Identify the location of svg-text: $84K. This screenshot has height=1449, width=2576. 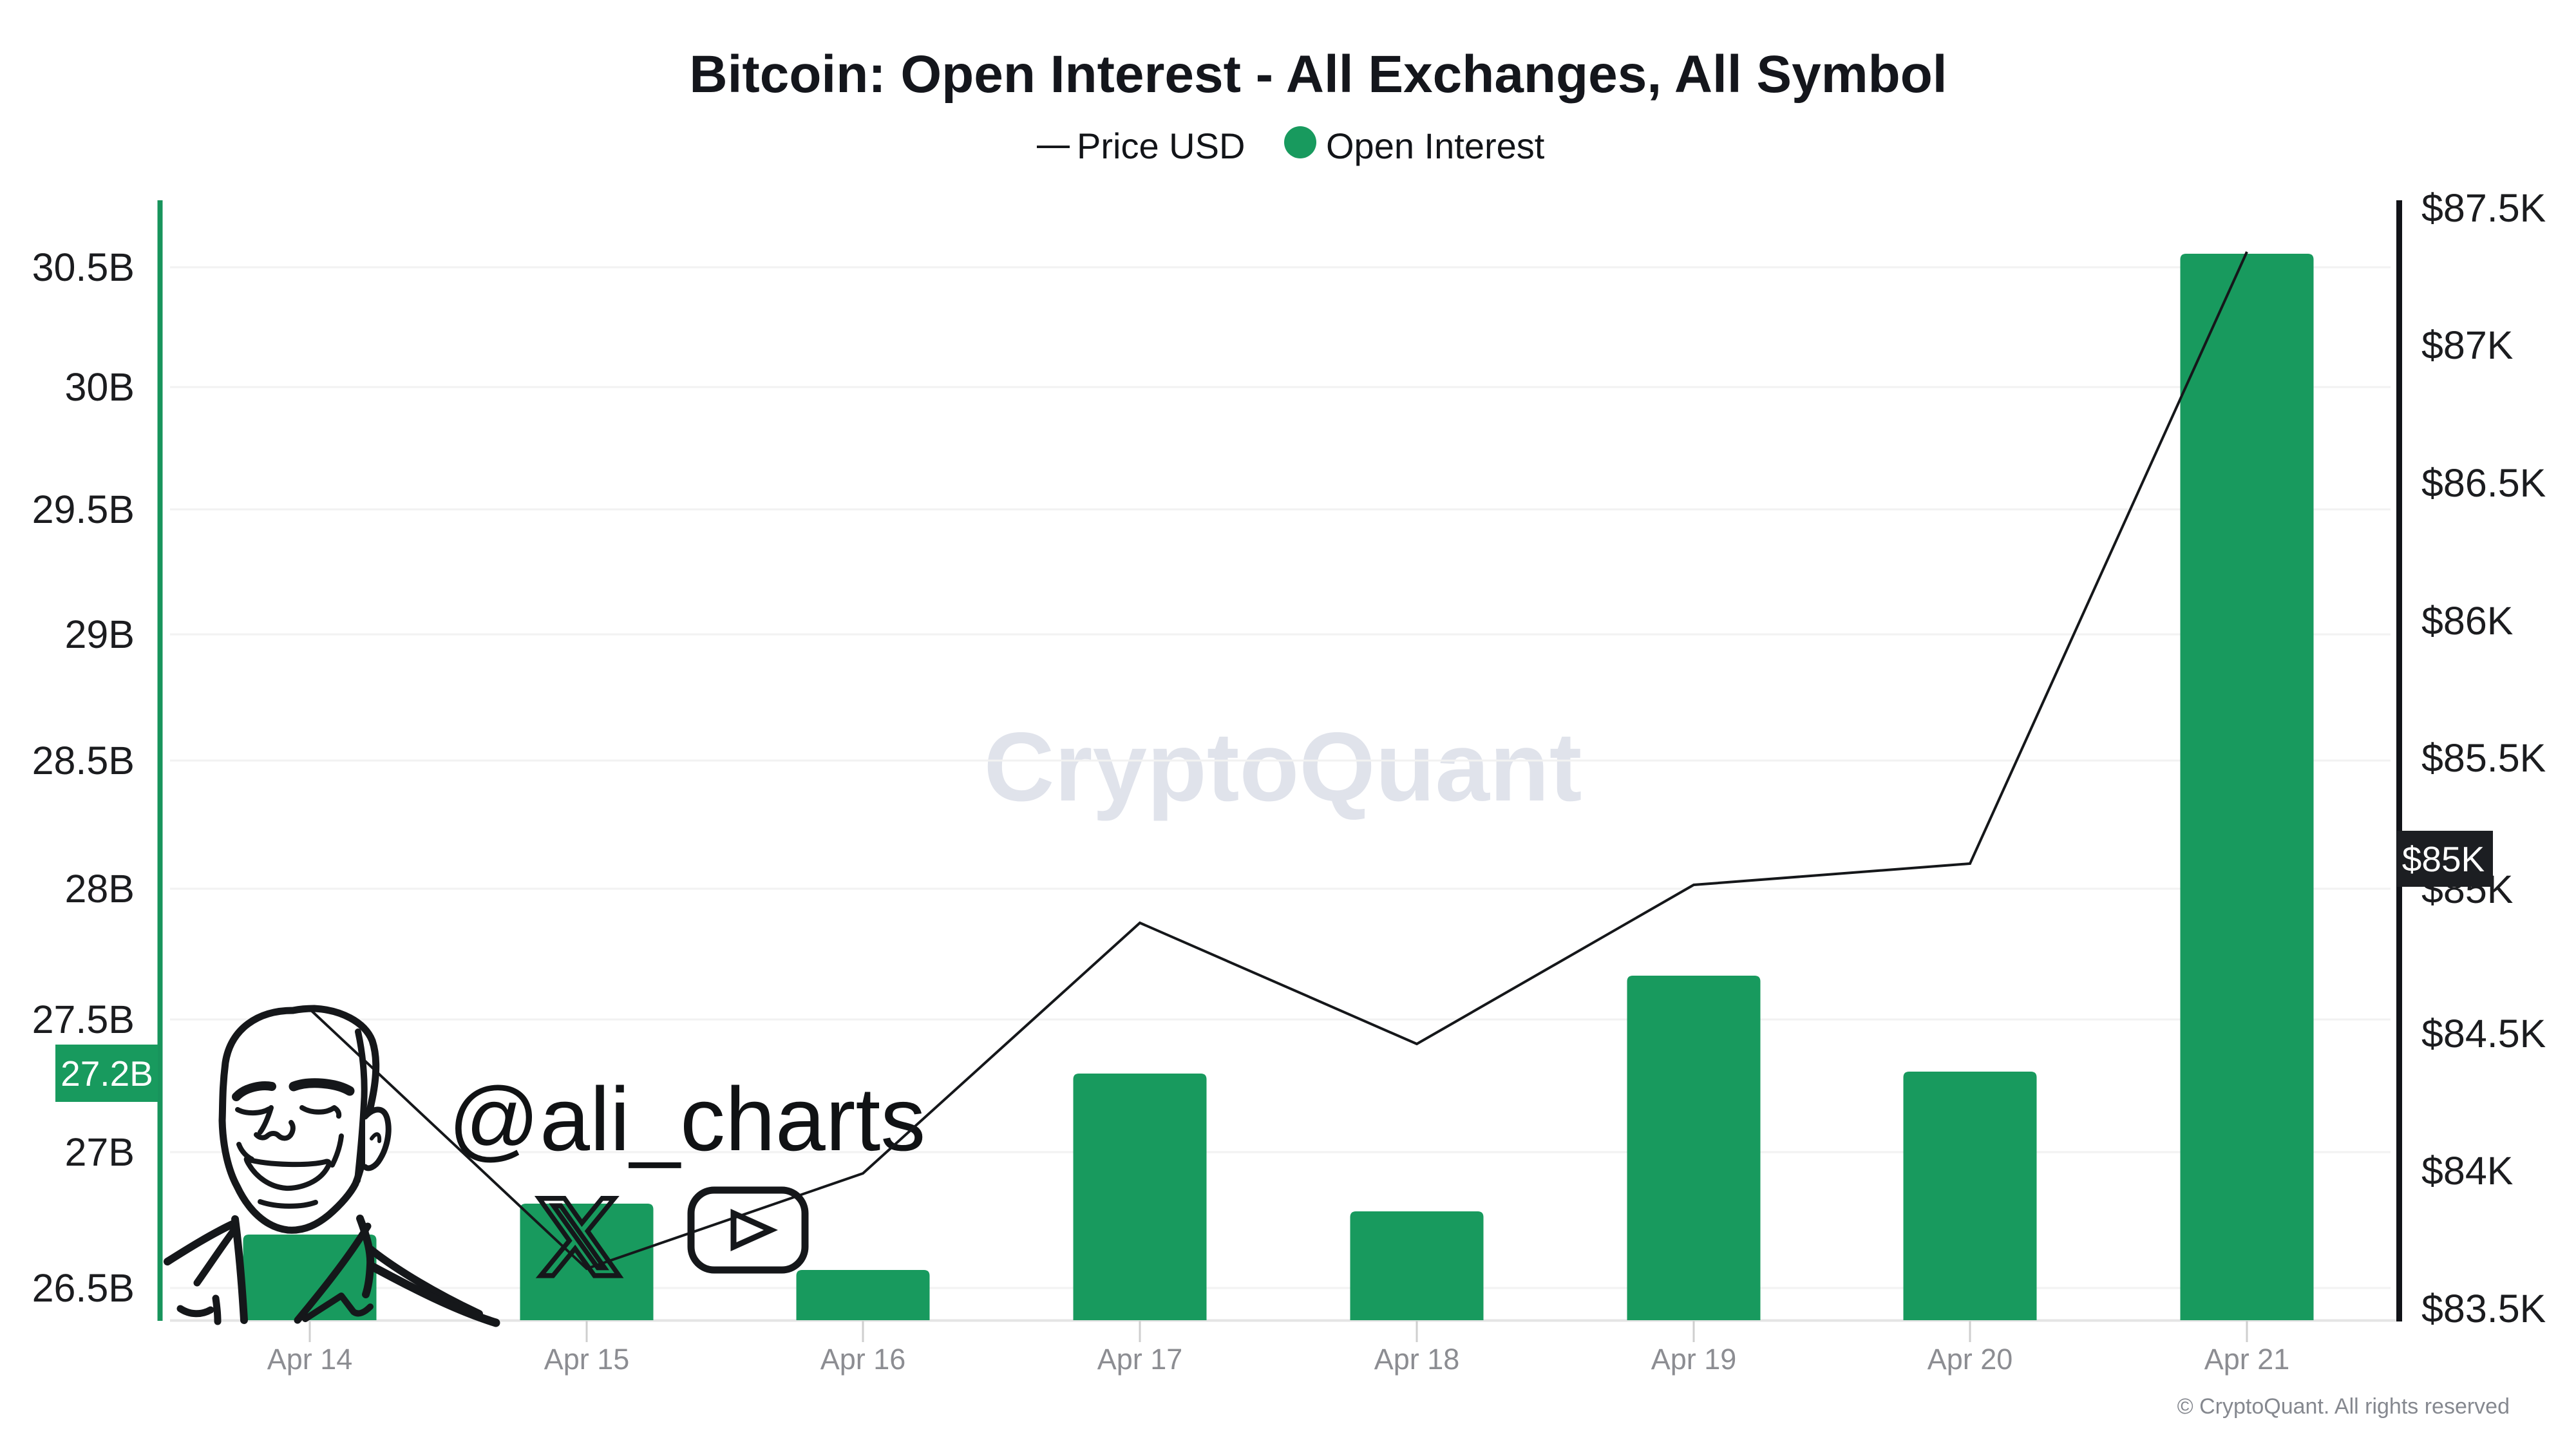
(2467, 1171).